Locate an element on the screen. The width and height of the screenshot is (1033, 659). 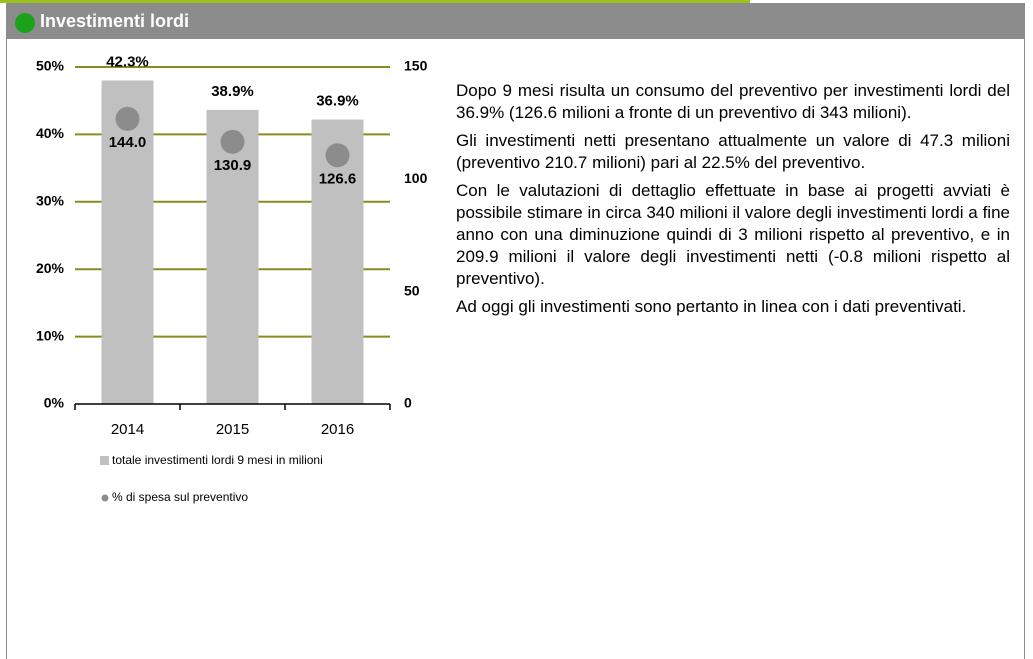
y-tick-label: 10% is located at coordinates (50, 335).